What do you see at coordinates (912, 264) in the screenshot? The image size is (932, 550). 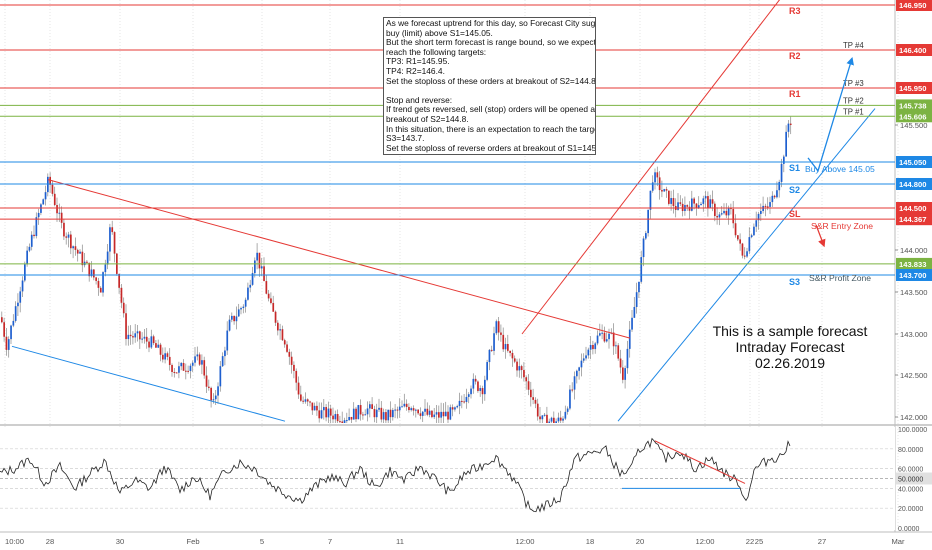 I see `price-tag-label: 143.833` at bounding box center [912, 264].